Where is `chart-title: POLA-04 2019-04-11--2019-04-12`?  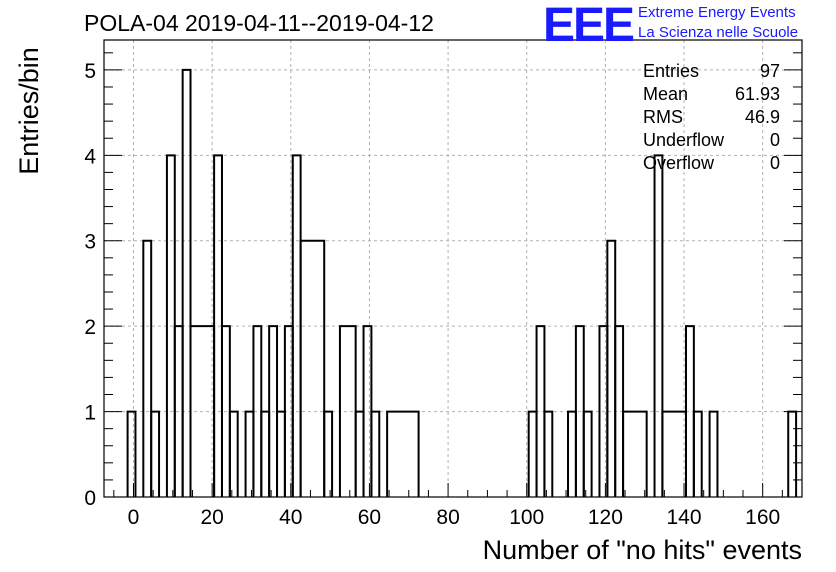
chart-title: POLA-04 2019-04-11--2019-04-12 is located at coordinates (259, 23).